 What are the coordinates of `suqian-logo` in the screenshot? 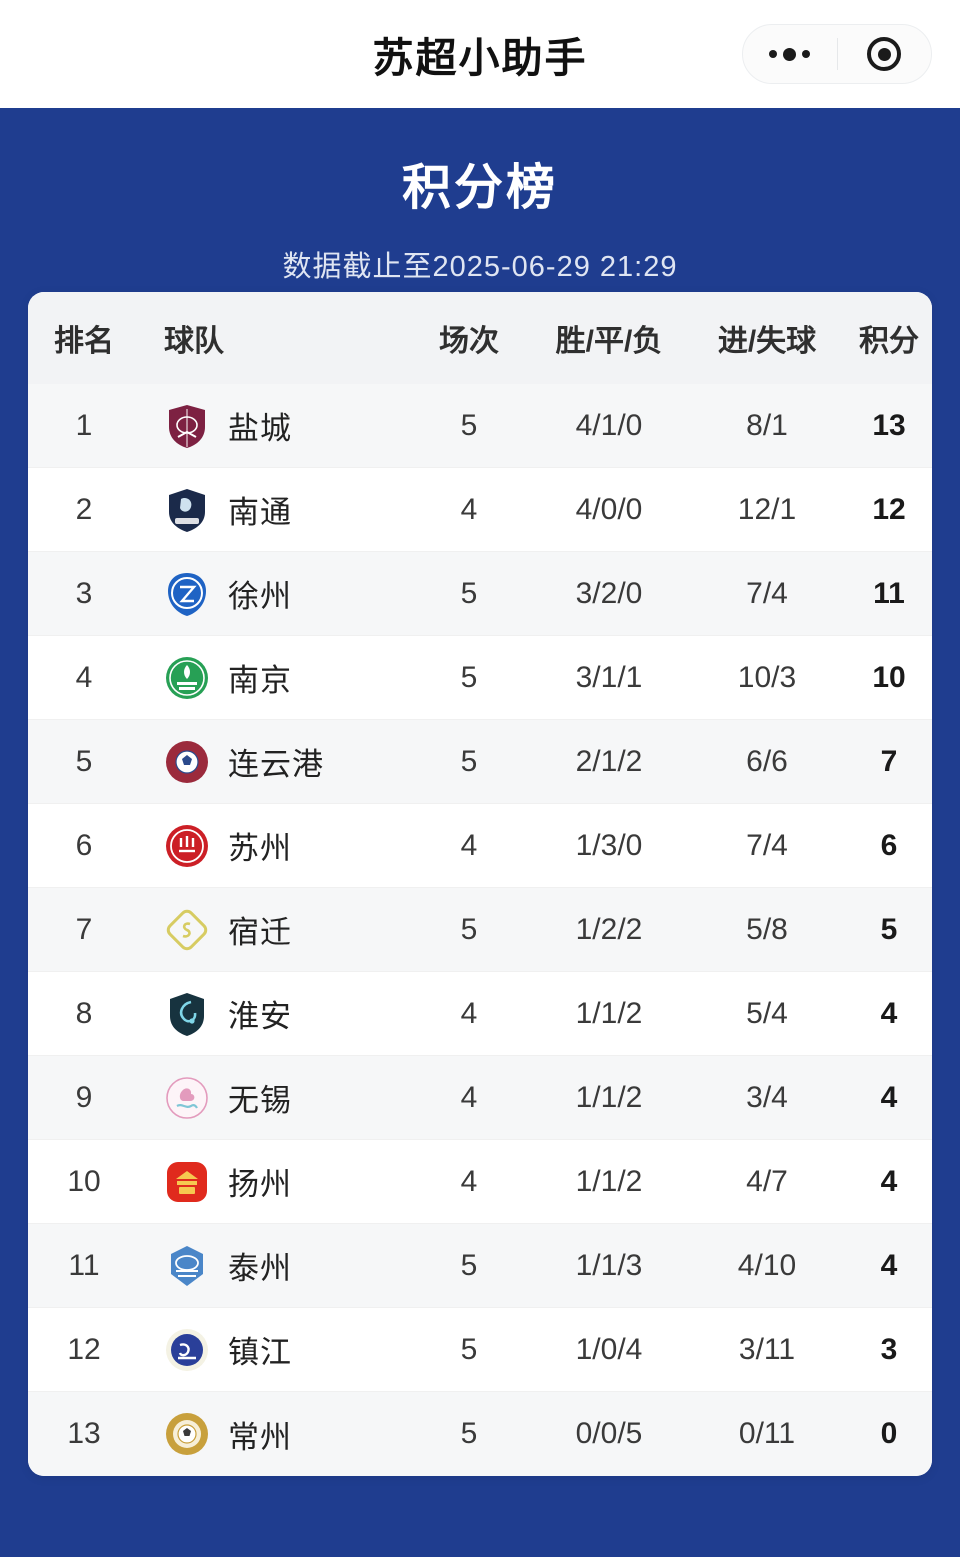 It's located at (187, 930).